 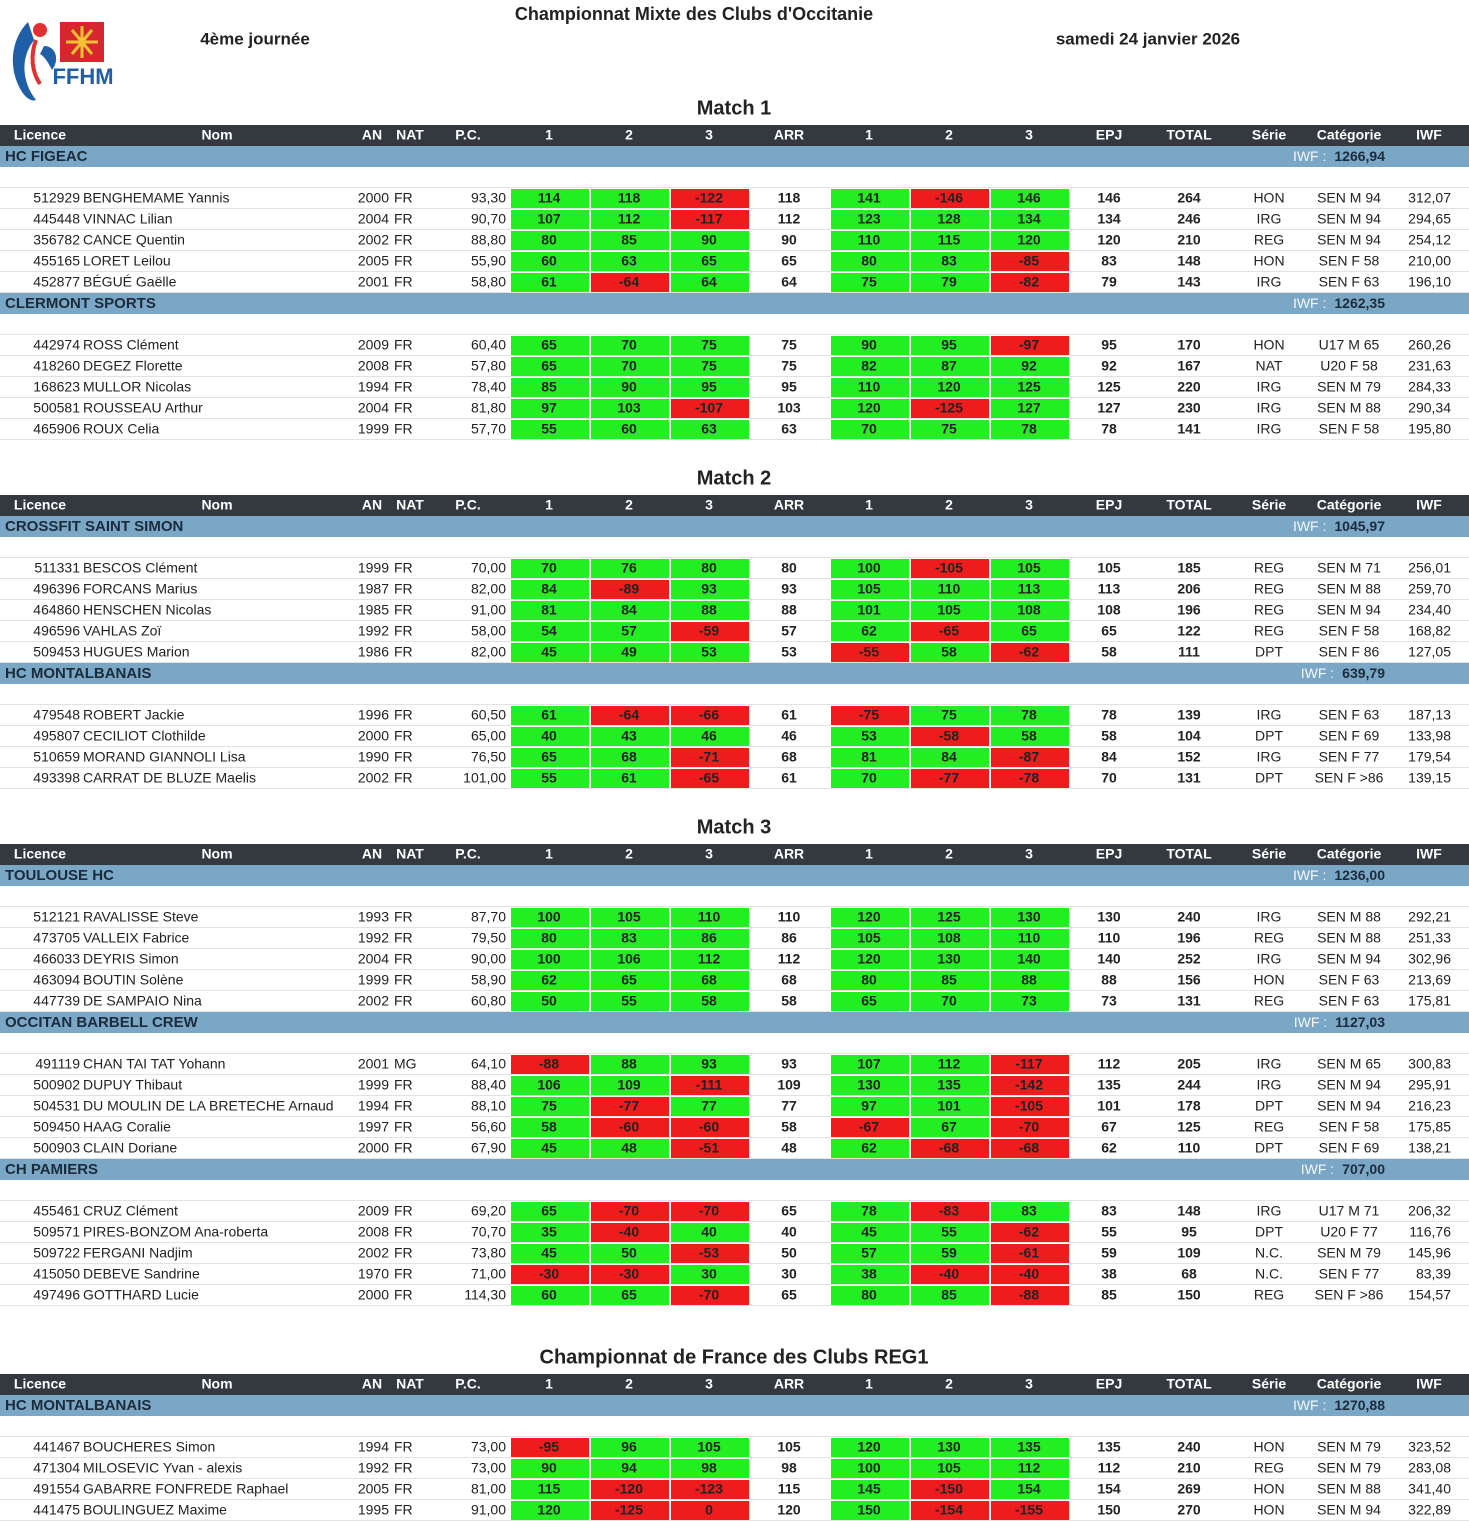 I want to click on cell: 175,85, so click(x=1429, y=1127).